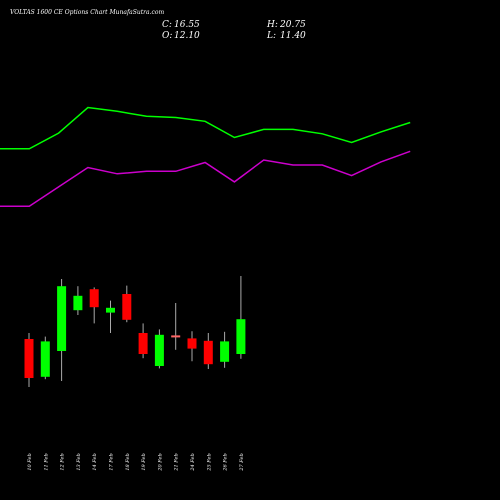 The height and width of the screenshot is (500, 500). Describe the element at coordinates (63, 461) in the screenshot. I see `x-tick-label: 12 Feb` at that location.